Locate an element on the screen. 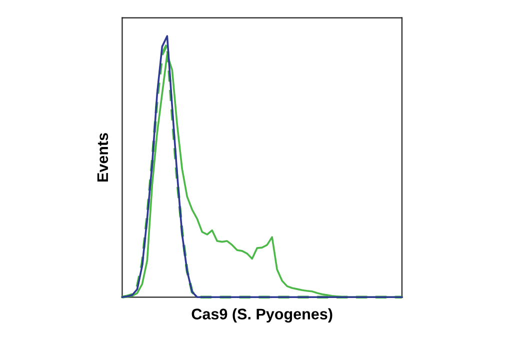 The height and width of the screenshot is (350, 520). y-axis-title: Events is located at coordinates (102, 157).